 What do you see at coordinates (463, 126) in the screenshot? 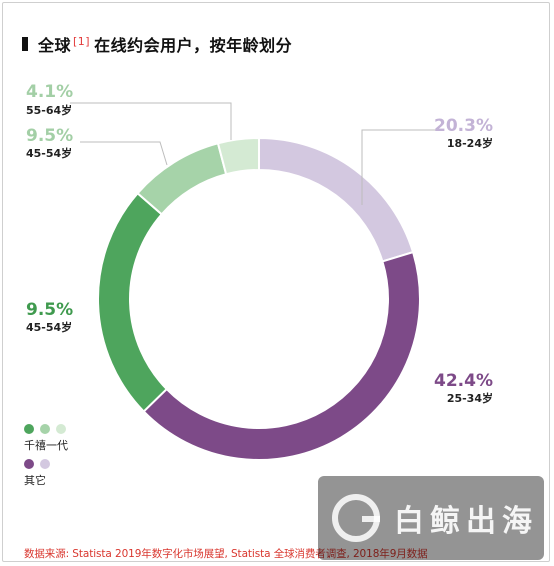
I see `percent-label-18-24: 20.3%` at bounding box center [463, 126].